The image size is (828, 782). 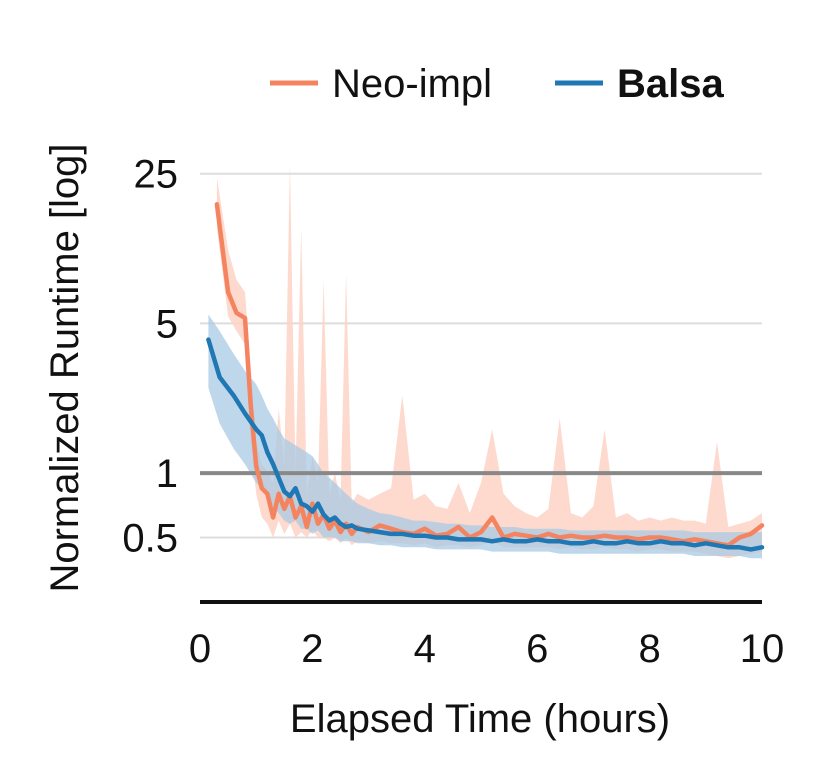 I want to click on legend: Neo-impl Balsa, so click(x=497, y=84).